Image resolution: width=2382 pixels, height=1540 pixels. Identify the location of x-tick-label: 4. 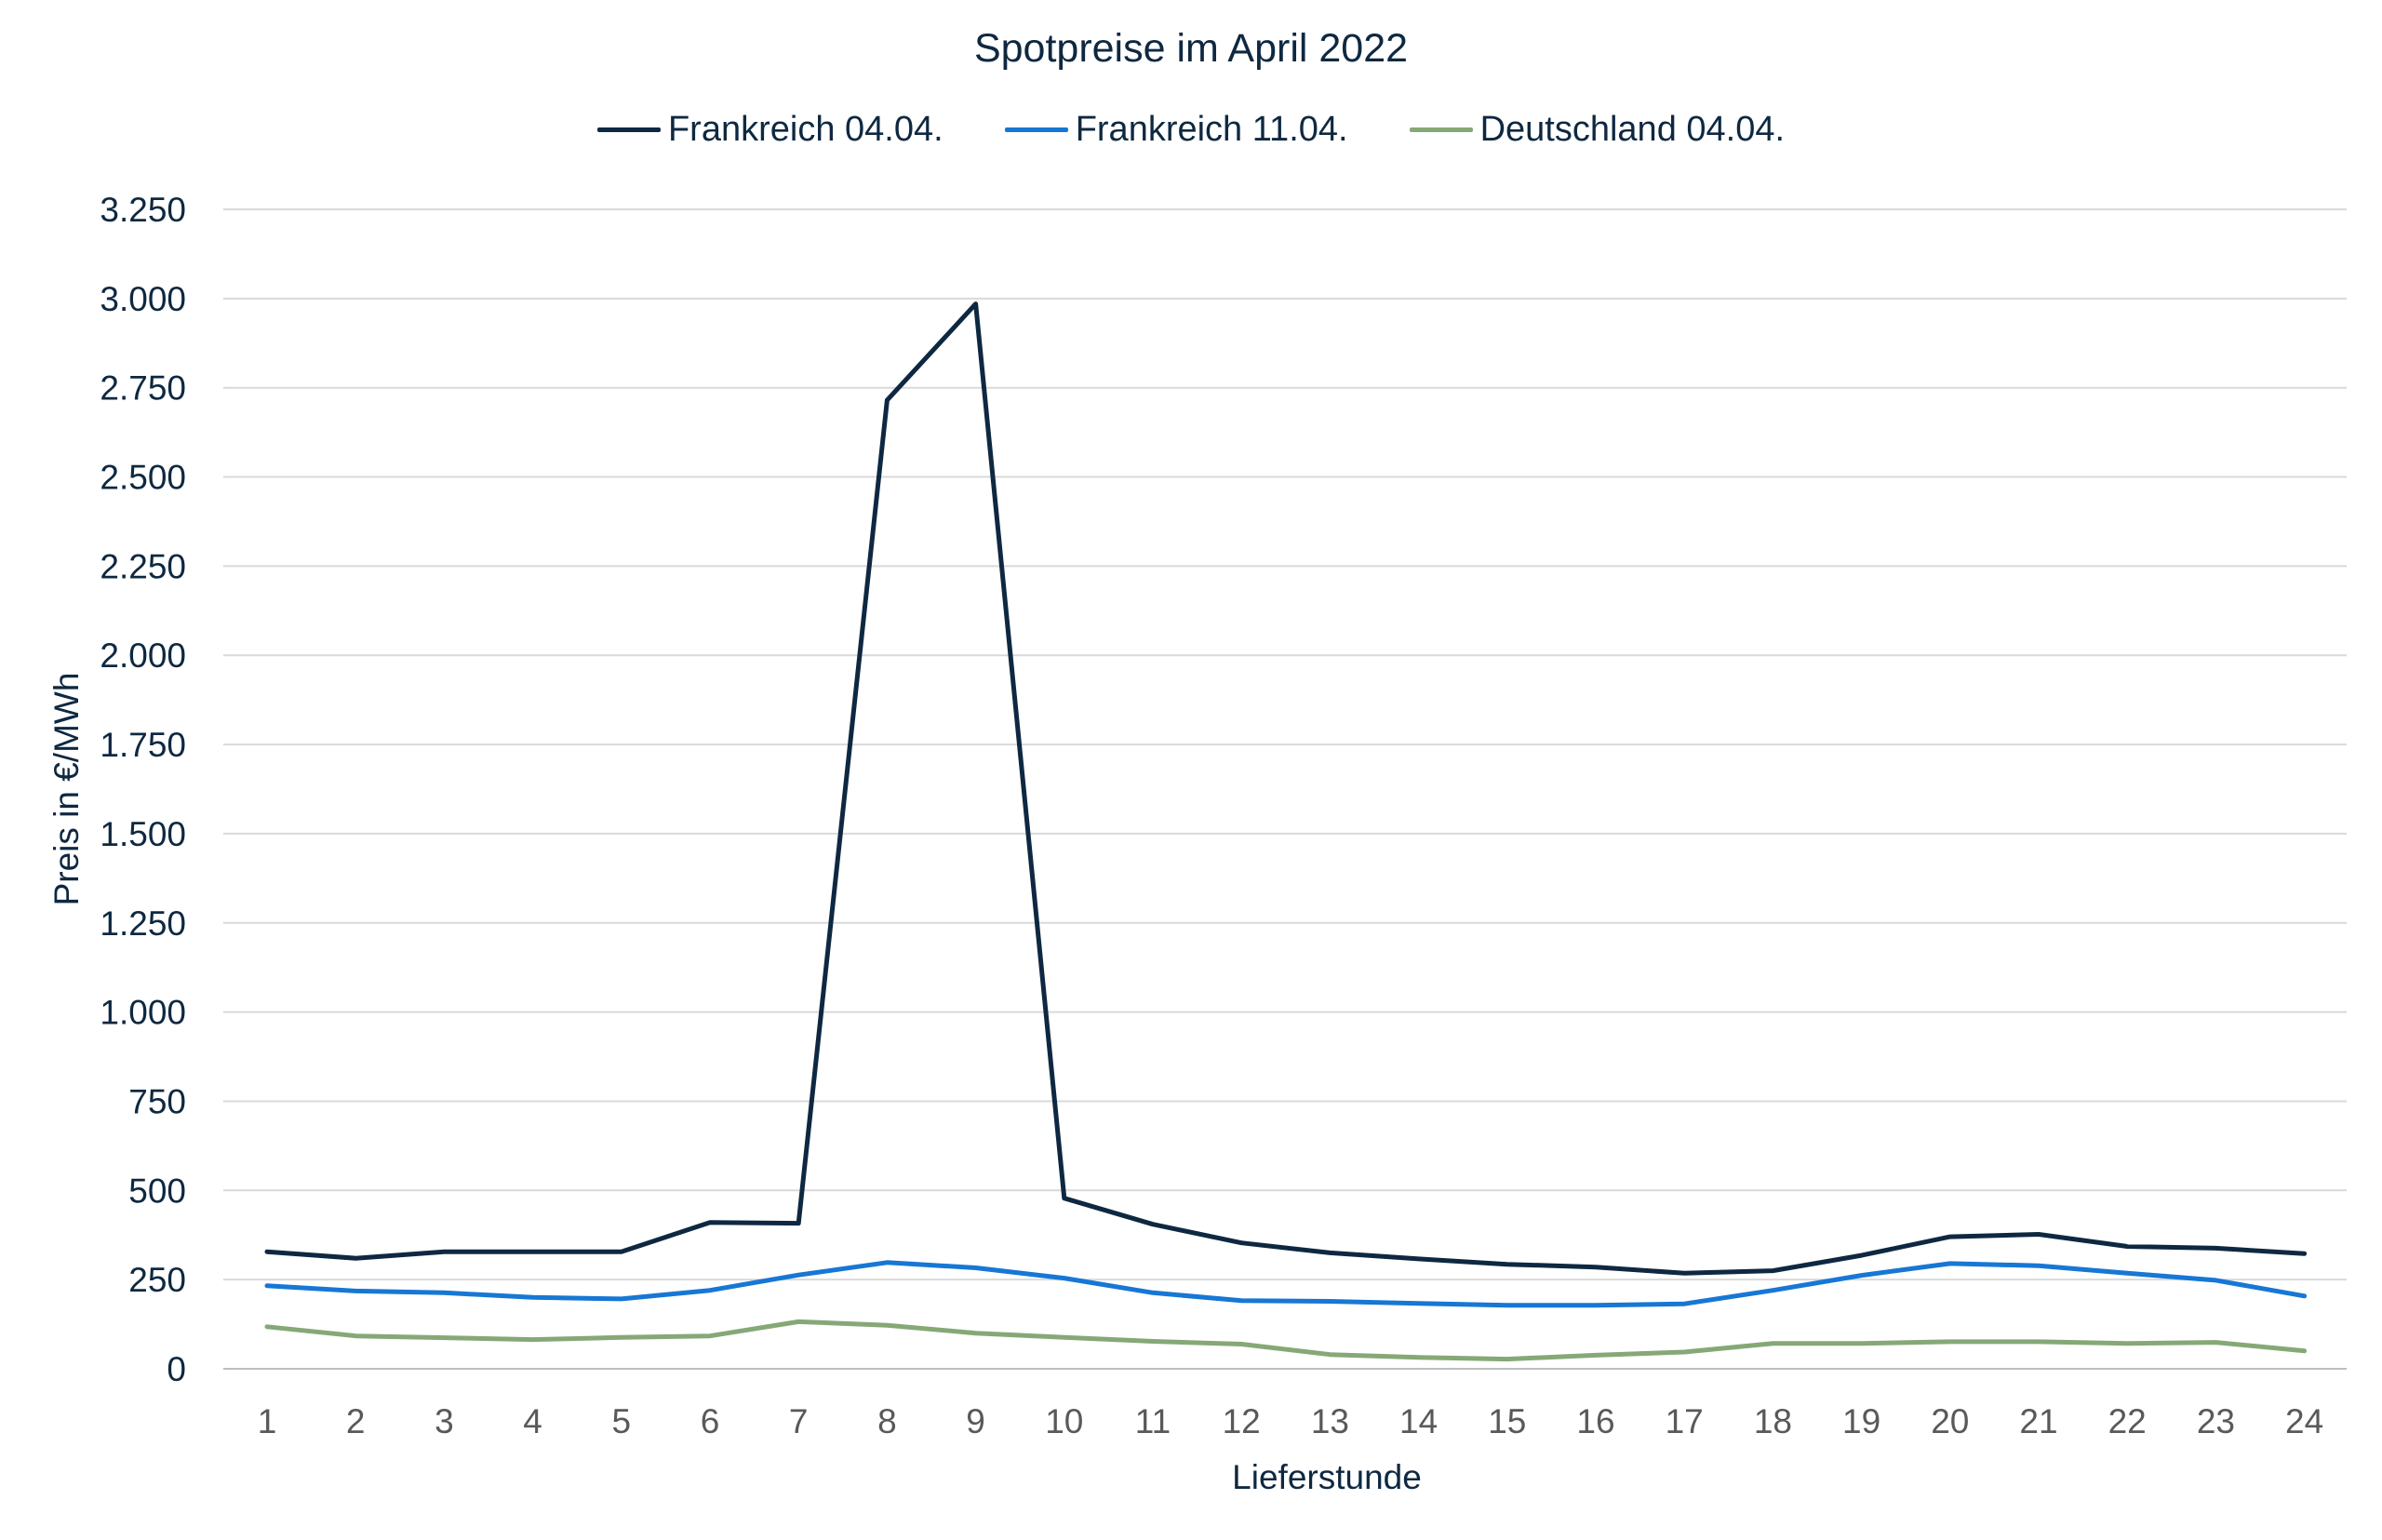
(532, 1421).